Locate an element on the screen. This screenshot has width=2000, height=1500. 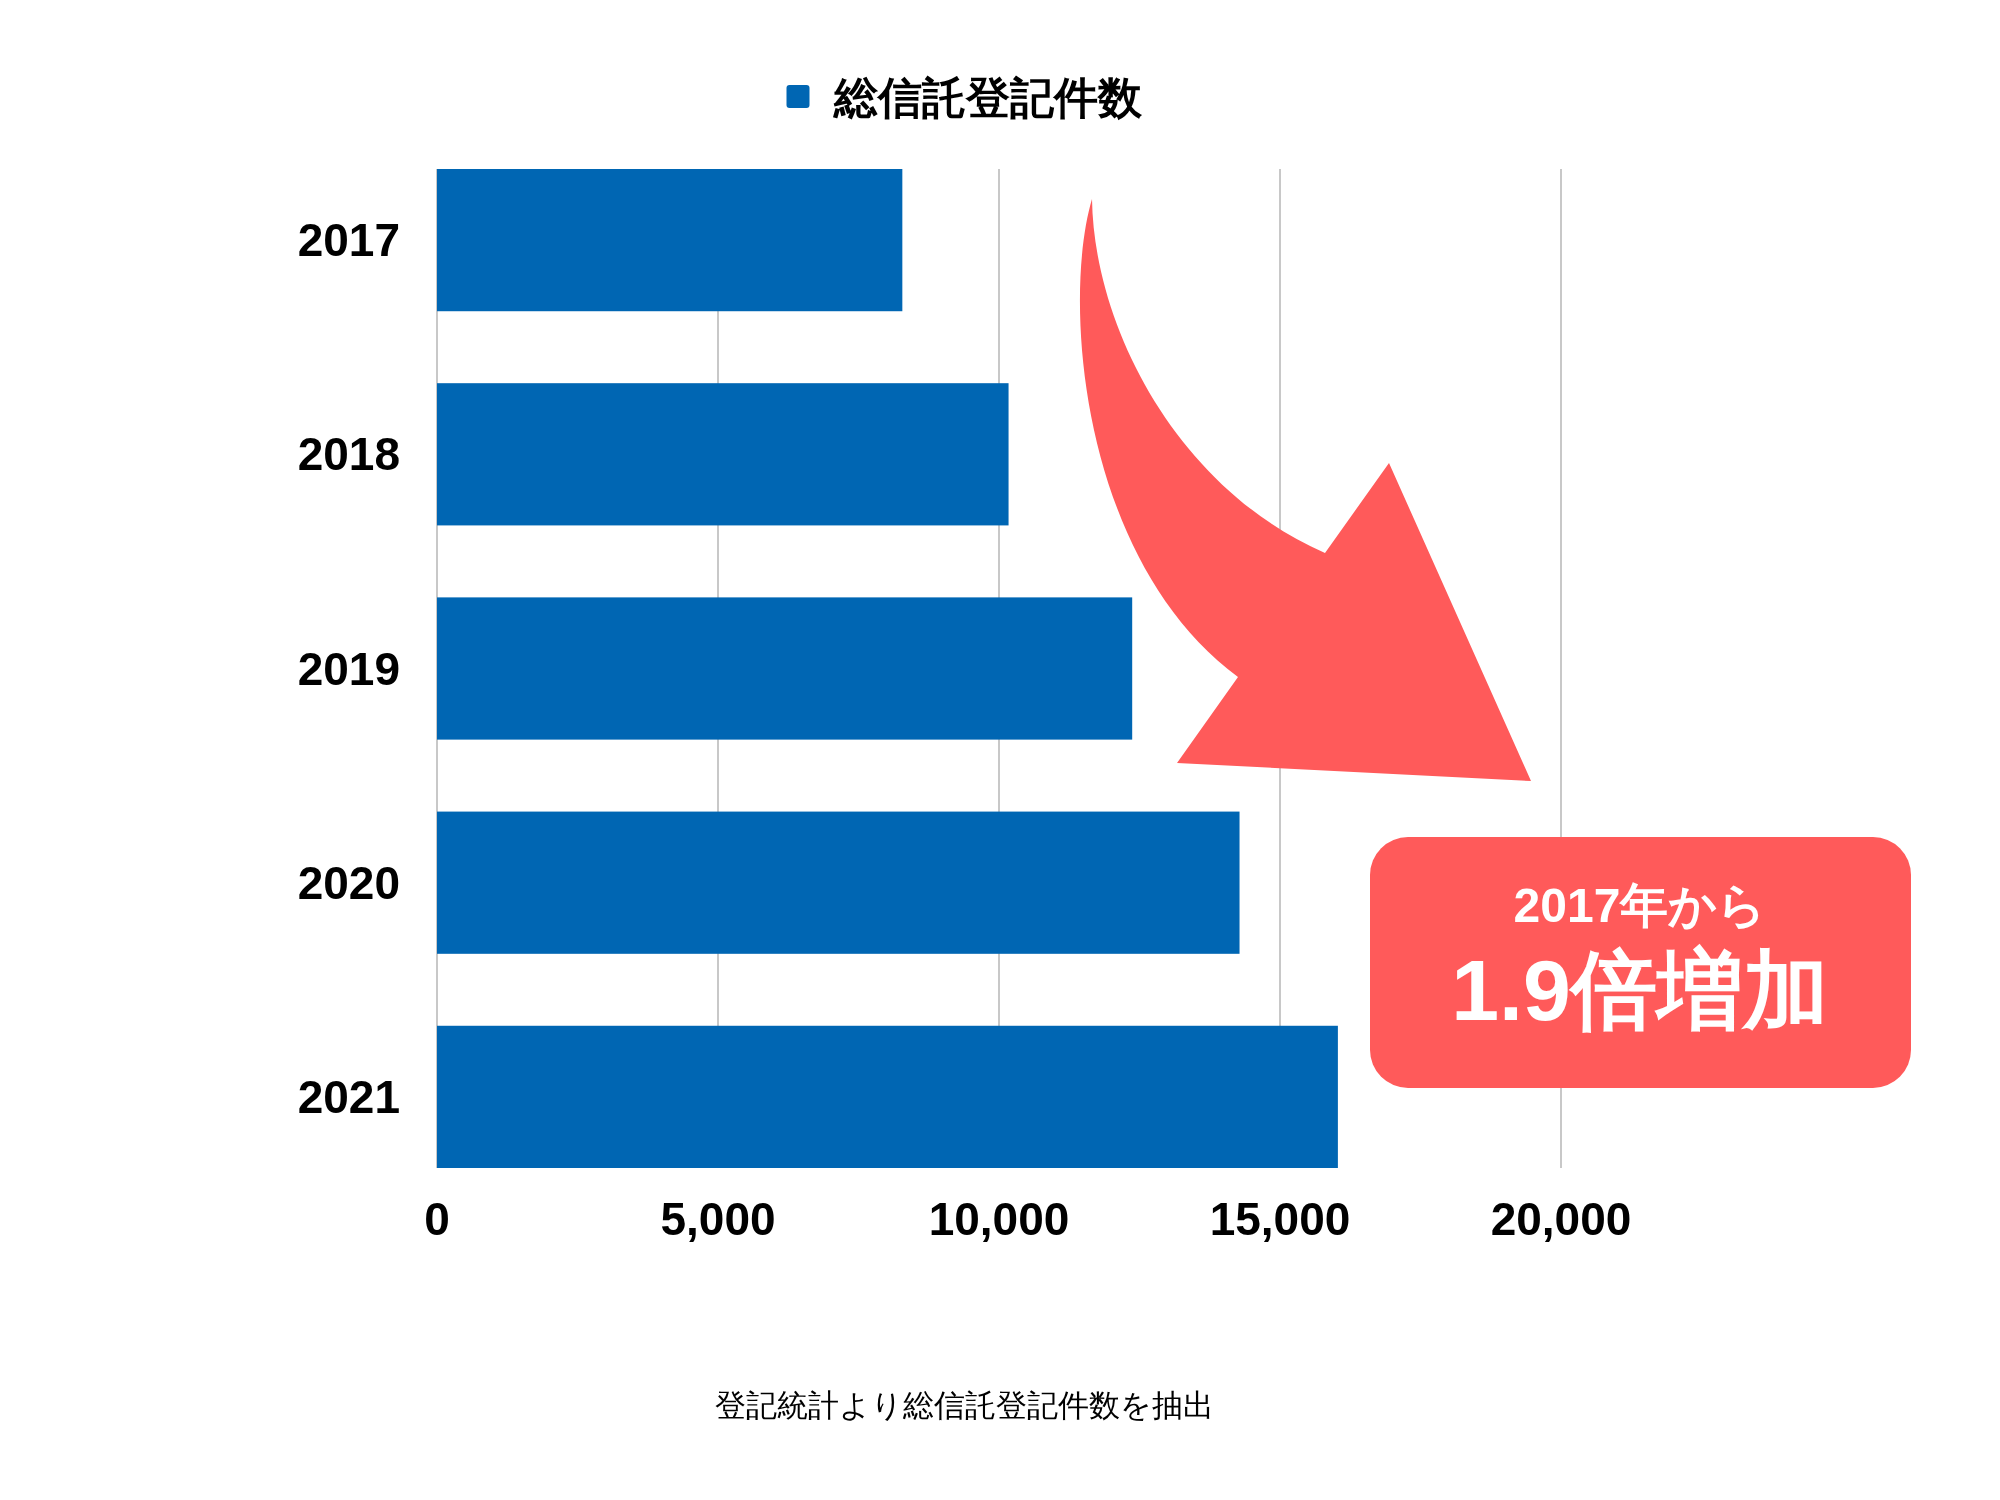
legend: 総信託登記件数 is located at coordinates (964, 97).